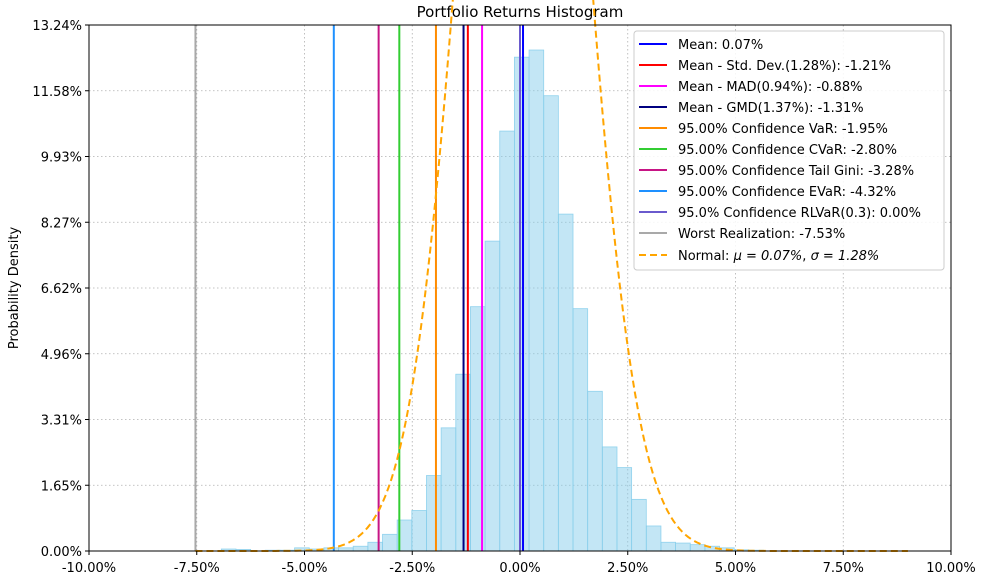 The height and width of the screenshot is (586, 988). Describe the element at coordinates (799, 213) in the screenshot. I see `legend-label: 95.0% Confidence RLVaR(0.3): 0.00%` at that location.